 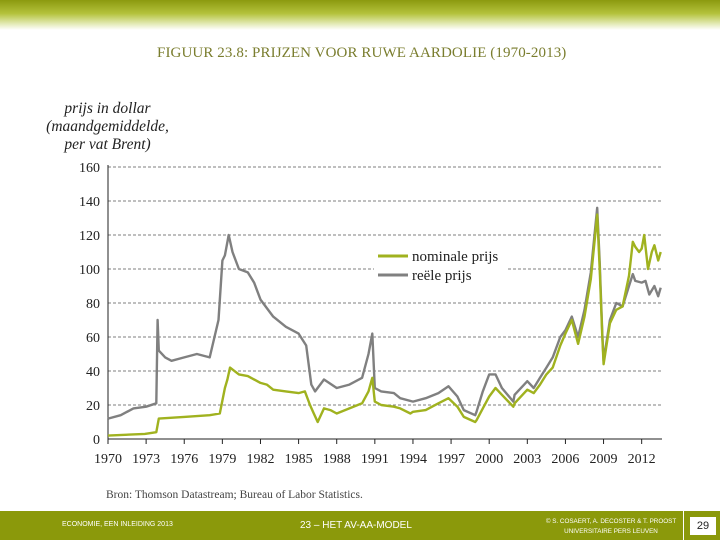 What do you see at coordinates (222, 459) in the screenshot?
I see `x-tick-label-1979: 1979` at bounding box center [222, 459].